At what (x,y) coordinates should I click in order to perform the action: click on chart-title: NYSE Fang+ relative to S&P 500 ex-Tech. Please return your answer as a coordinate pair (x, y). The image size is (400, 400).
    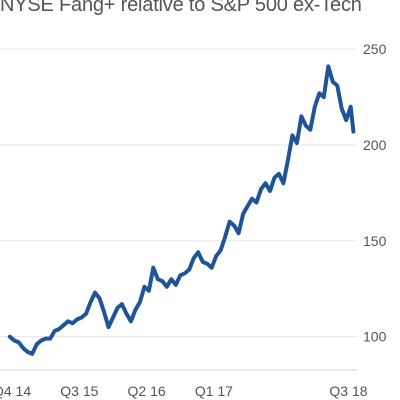
    Looking at the image, I should click on (181, 8).